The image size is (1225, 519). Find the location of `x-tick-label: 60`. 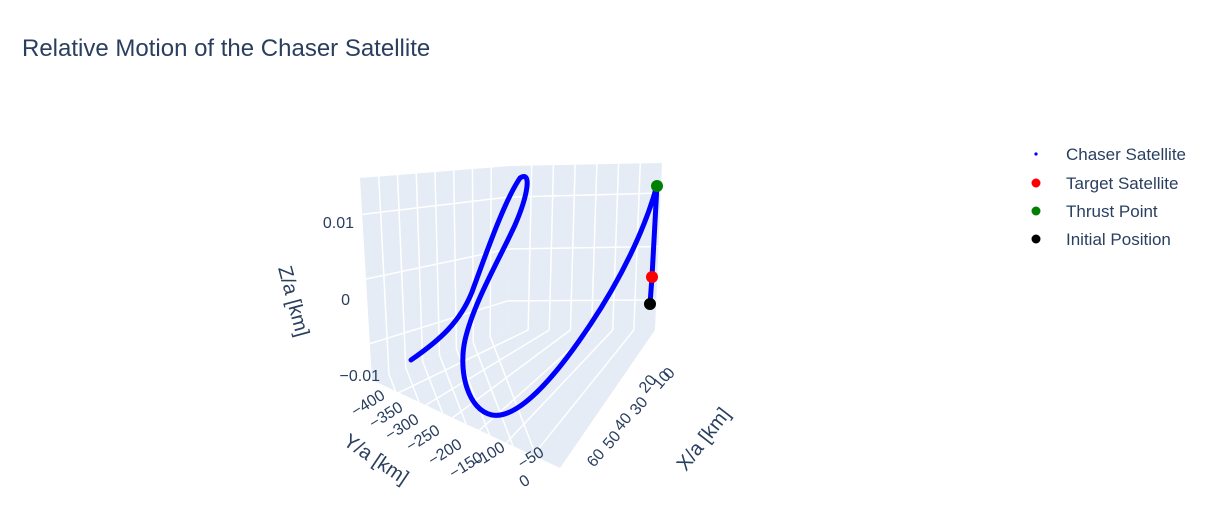

x-tick-label: 60 is located at coordinates (596, 458).